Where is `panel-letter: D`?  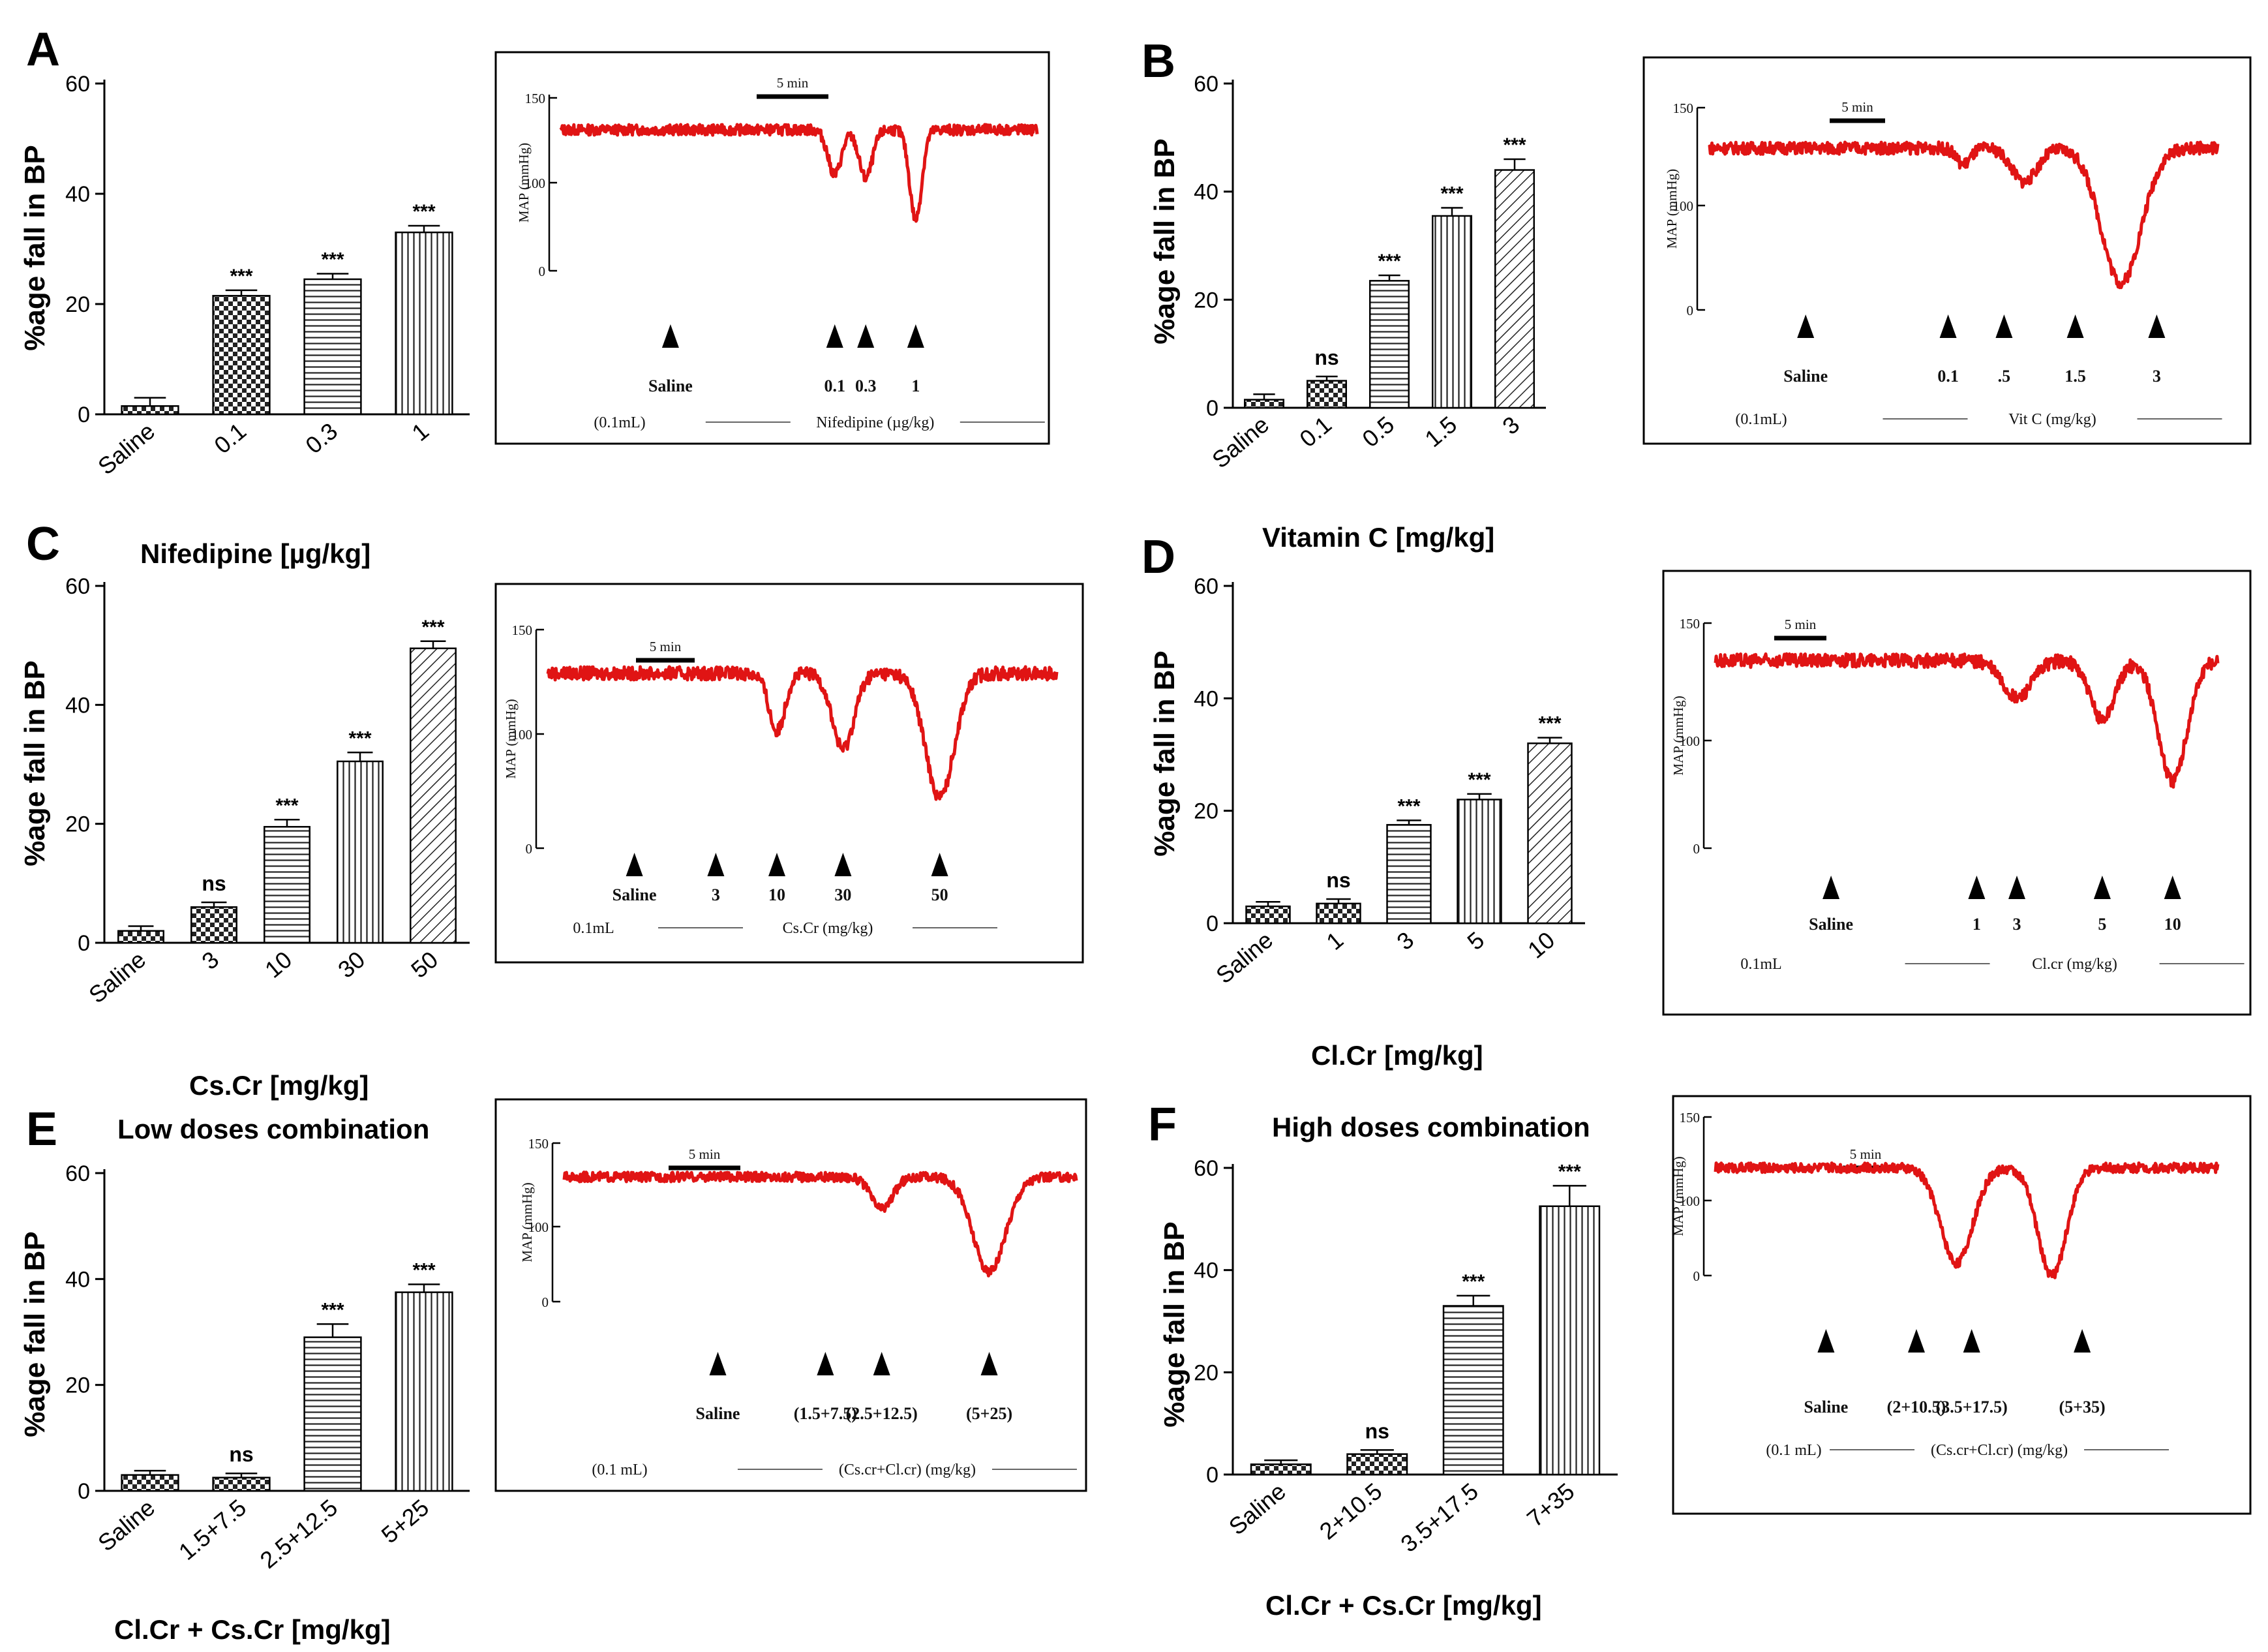
panel-letter: D is located at coordinates (1158, 557).